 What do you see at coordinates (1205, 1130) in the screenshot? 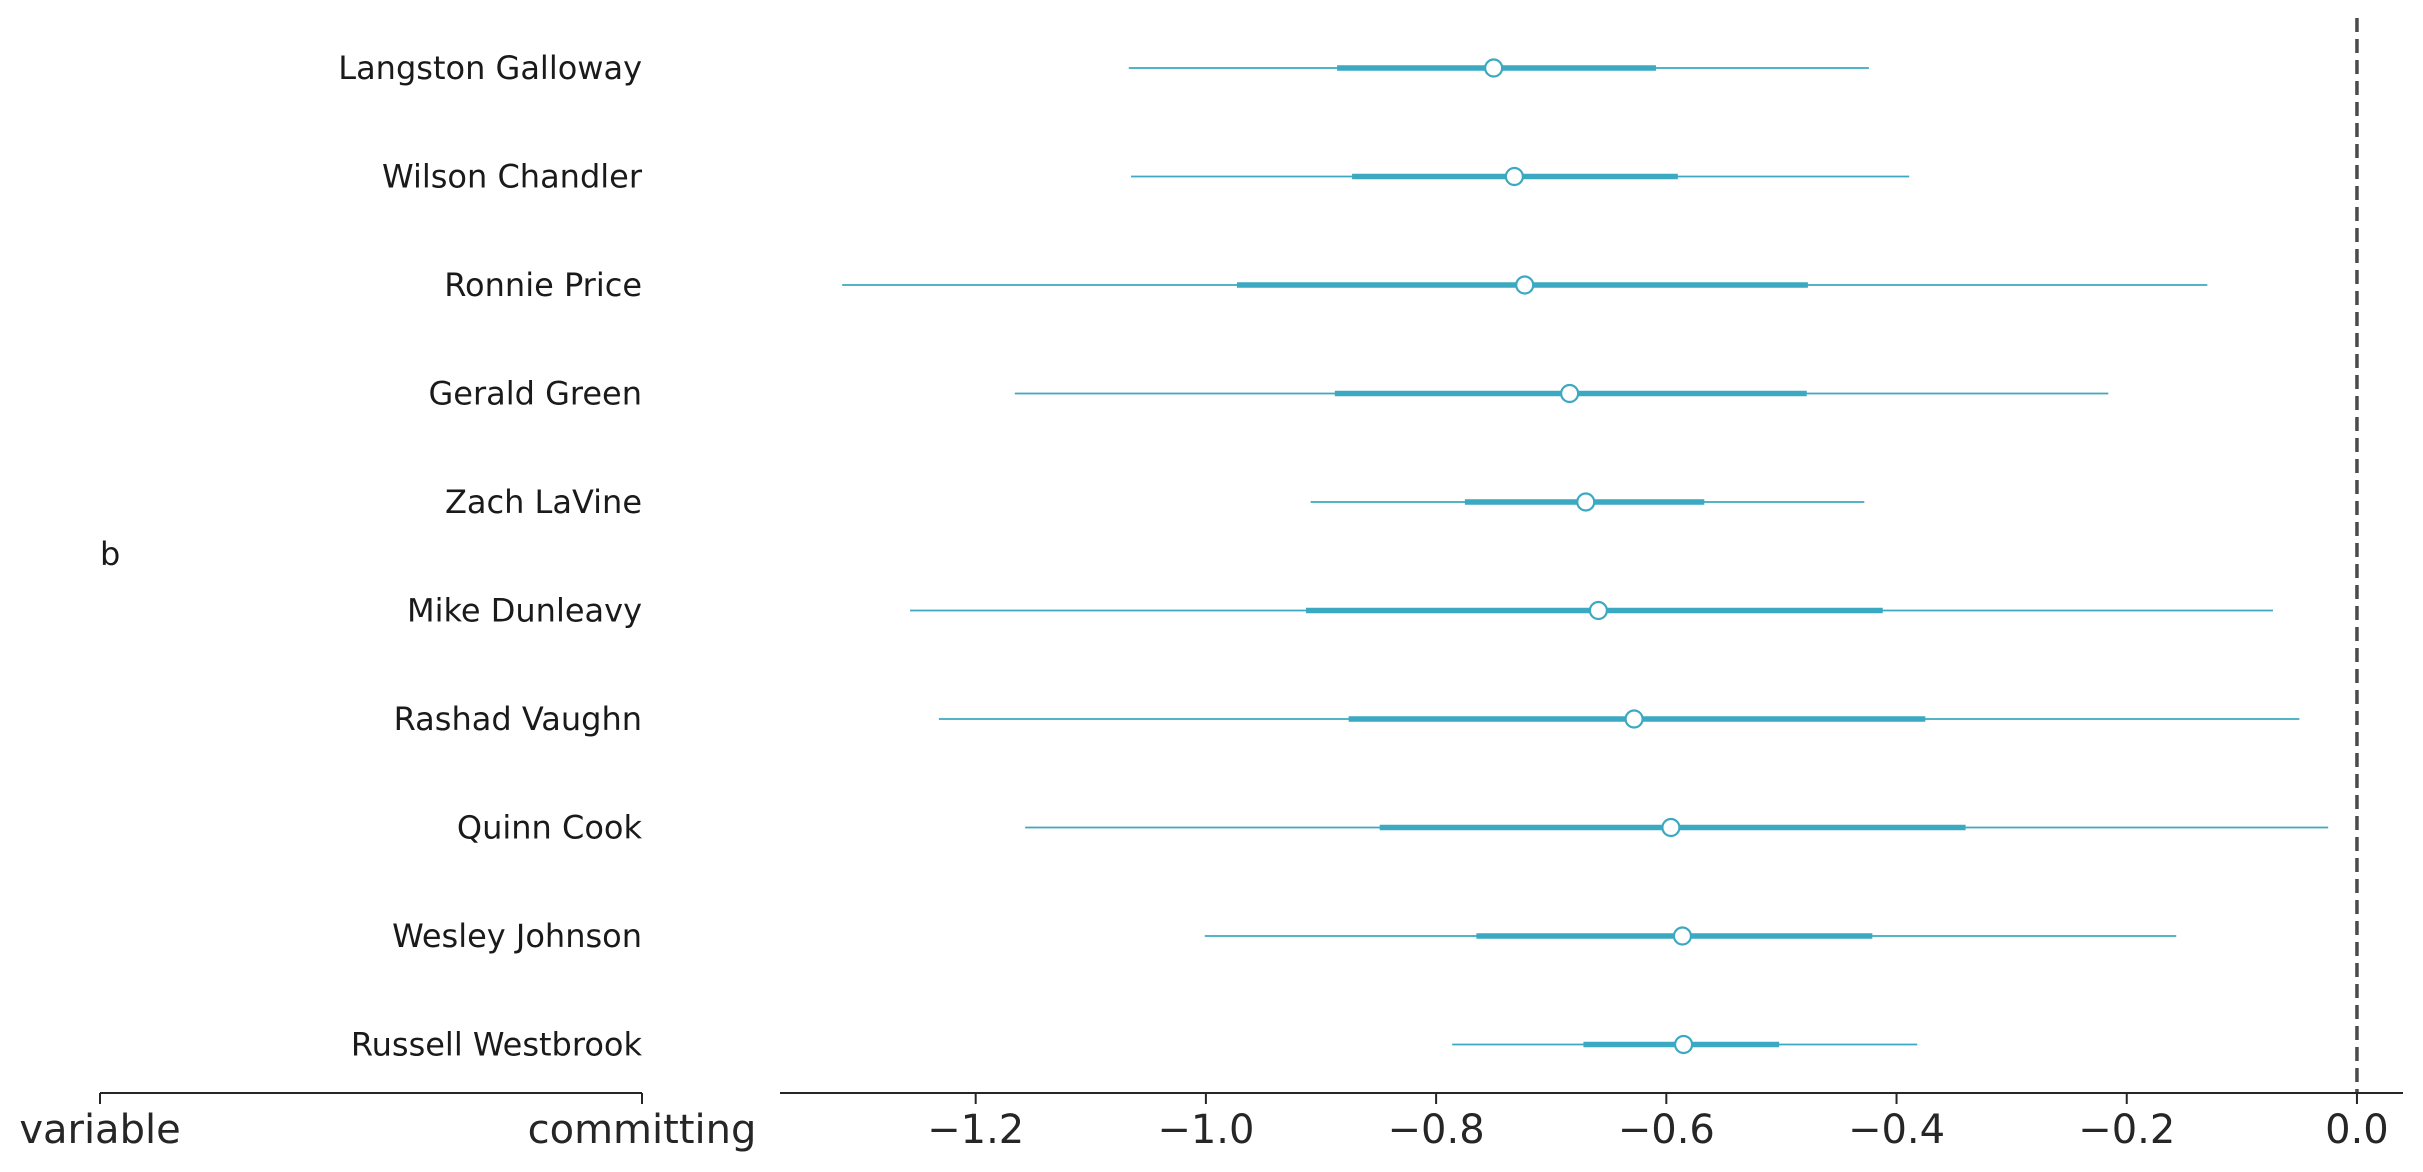
I see `x-tick-label: −1.0` at bounding box center [1205, 1130].